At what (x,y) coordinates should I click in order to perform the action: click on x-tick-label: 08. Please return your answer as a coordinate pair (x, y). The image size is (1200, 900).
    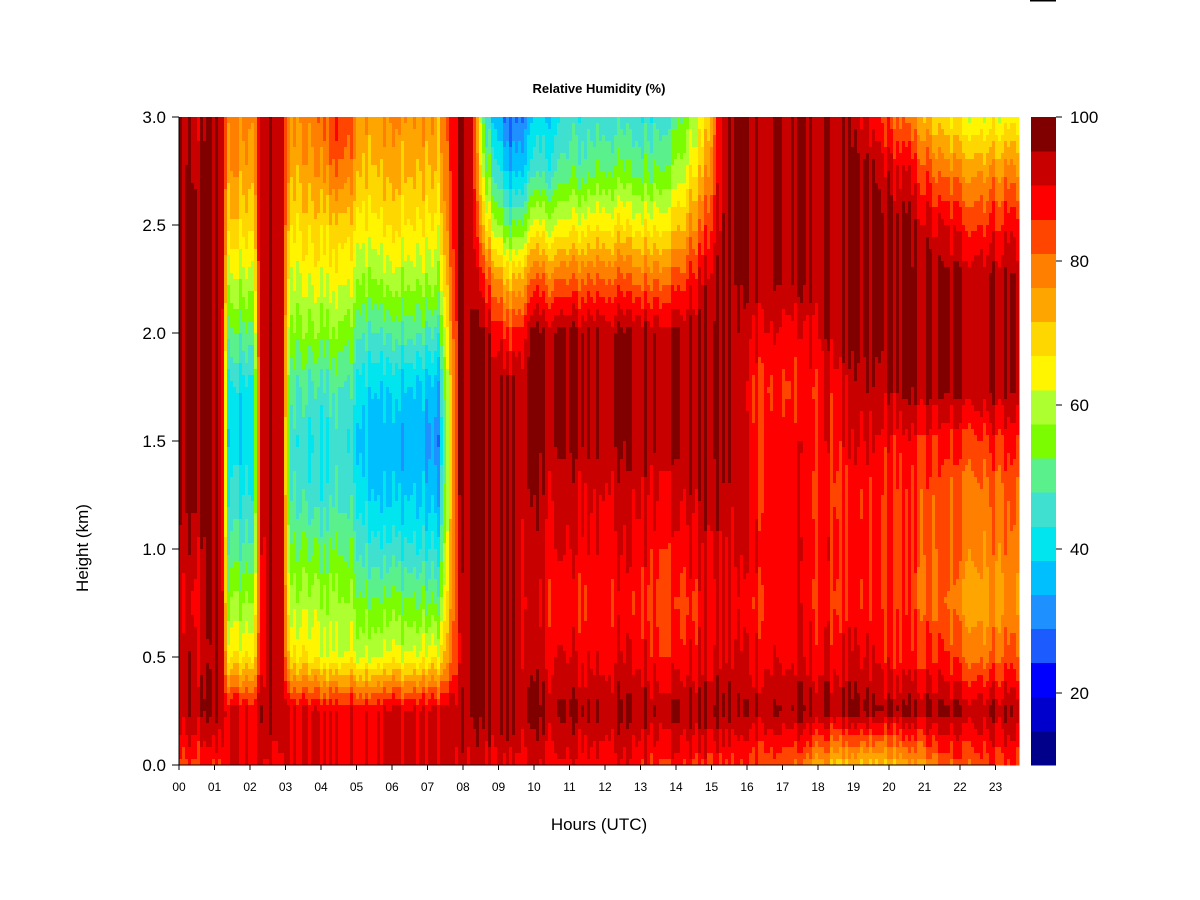
    Looking at the image, I should click on (463, 787).